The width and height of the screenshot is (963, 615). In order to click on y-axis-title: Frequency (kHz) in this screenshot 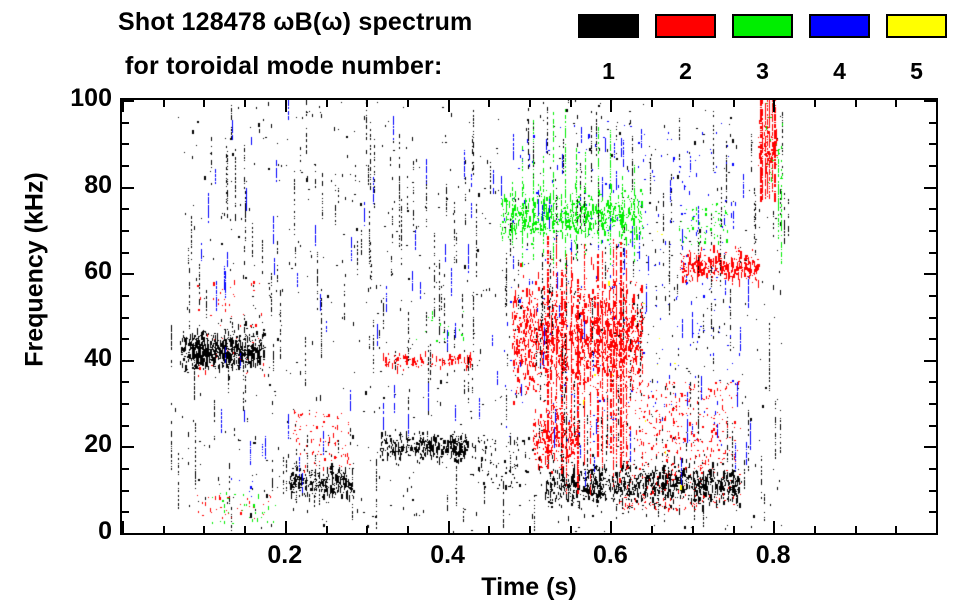, I will do `click(34, 269)`.